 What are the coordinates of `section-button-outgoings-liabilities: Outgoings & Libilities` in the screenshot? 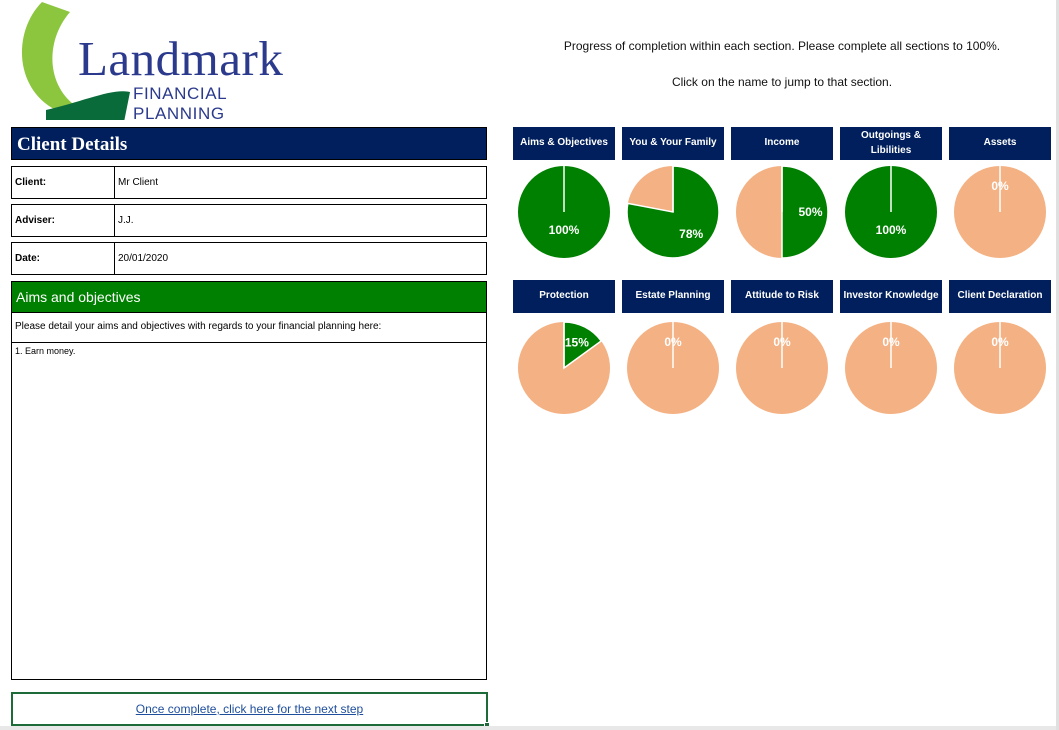 It's located at (891, 143).